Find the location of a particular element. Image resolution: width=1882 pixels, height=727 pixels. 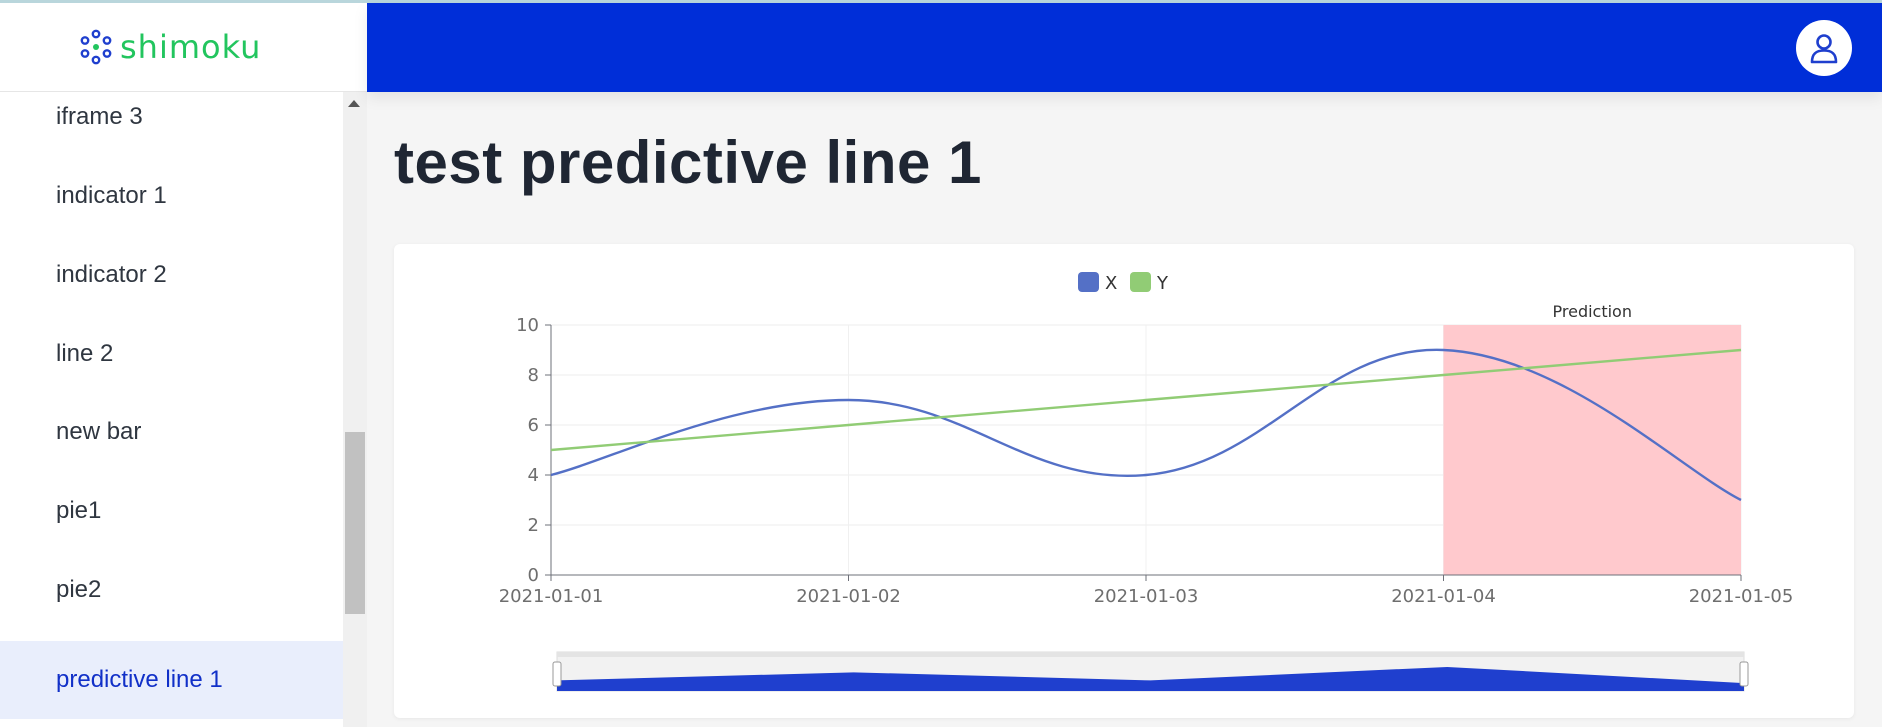

prediction-mark-area: Prediction is located at coordinates (1592, 438).